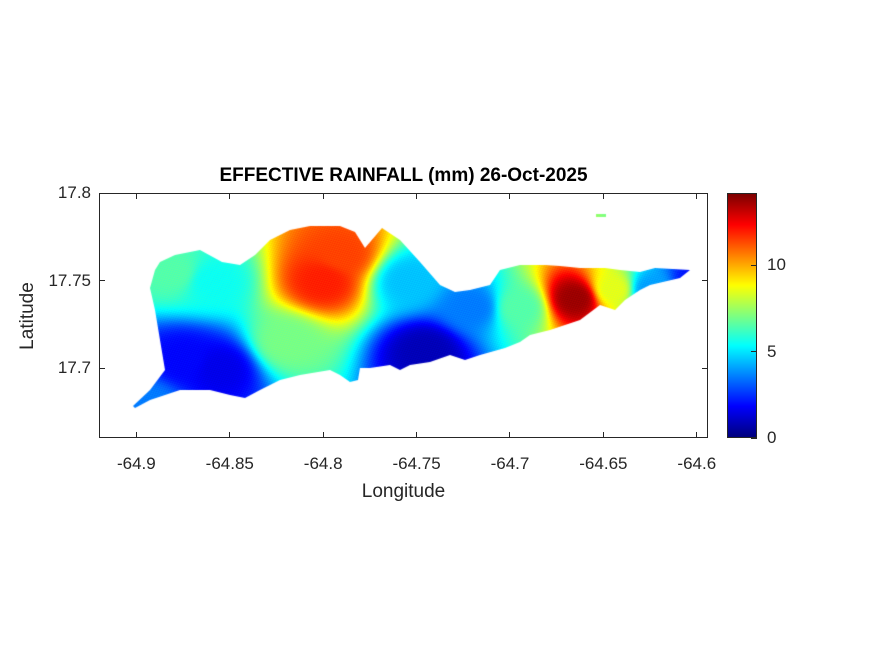  Describe the element at coordinates (229, 463) in the screenshot. I see `x-tick-label: -64.85` at that location.